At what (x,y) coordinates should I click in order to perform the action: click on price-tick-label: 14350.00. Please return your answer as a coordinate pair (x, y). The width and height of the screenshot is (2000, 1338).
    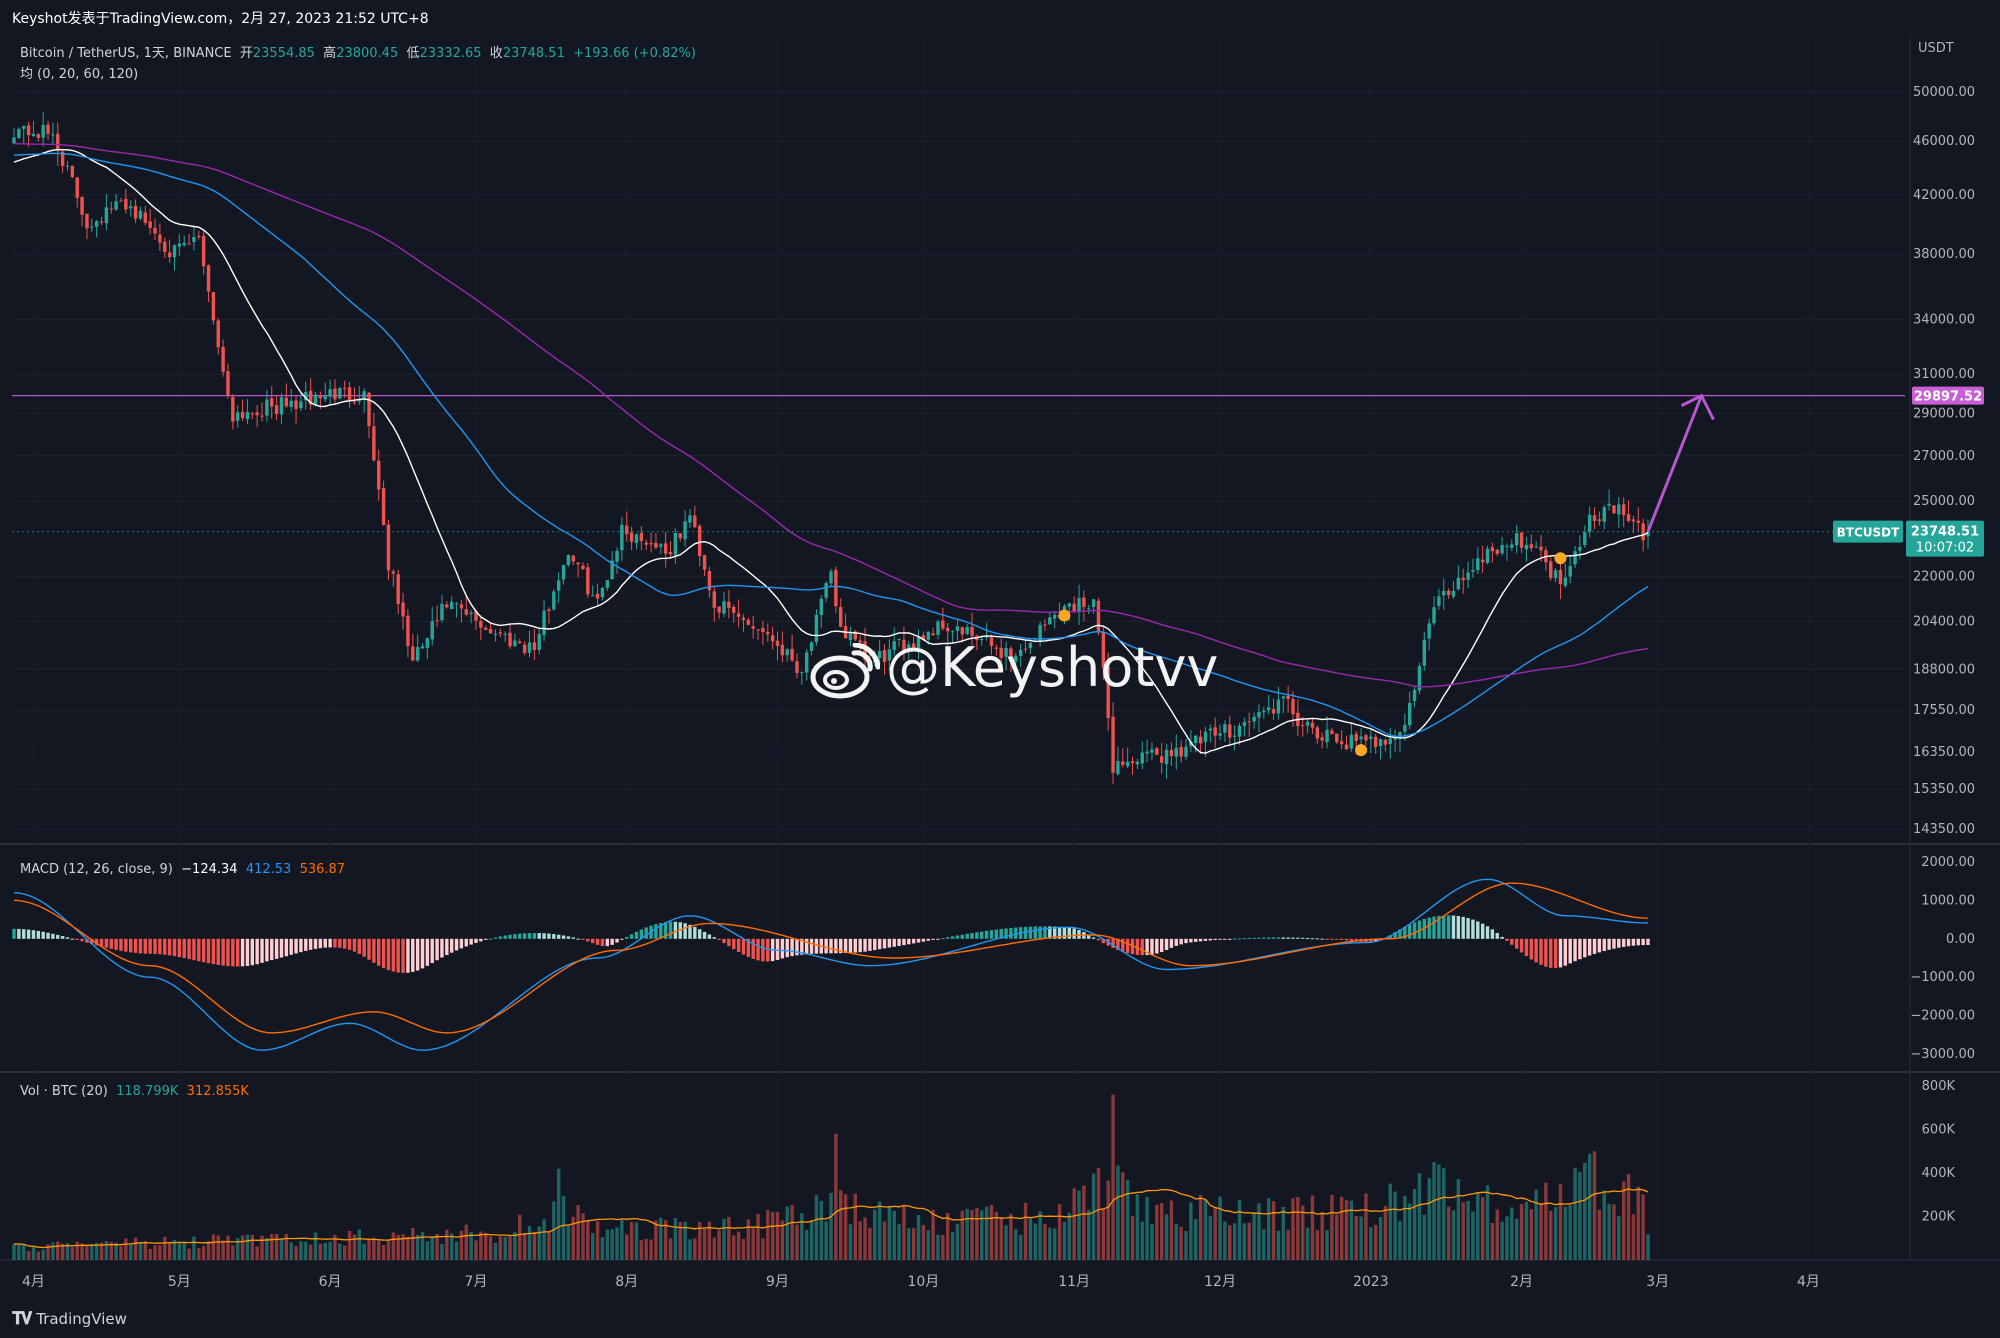
    Looking at the image, I should click on (1944, 829).